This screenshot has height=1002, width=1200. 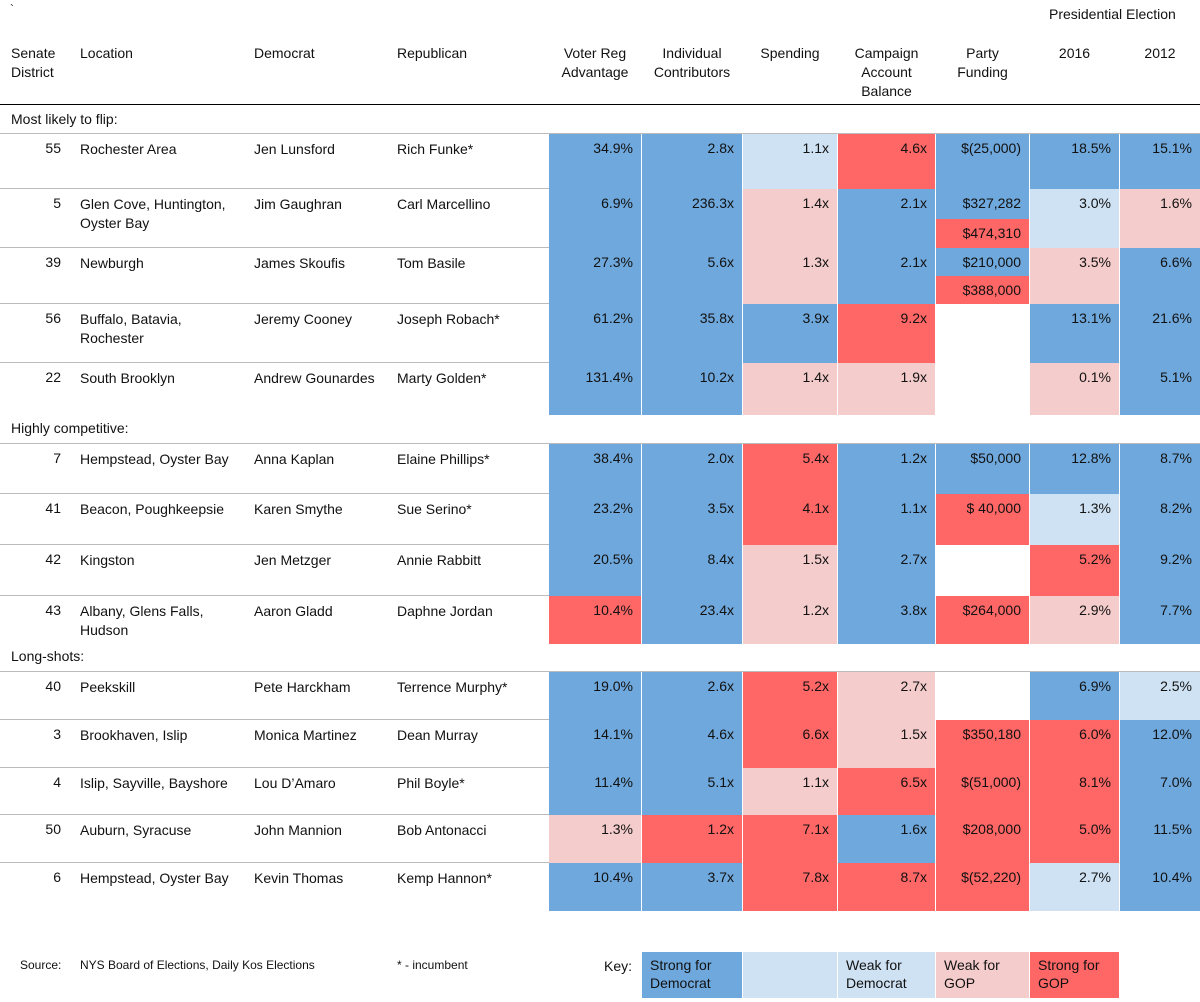 I want to click on republican-candidate: Rich Funke*, so click(x=435, y=149).